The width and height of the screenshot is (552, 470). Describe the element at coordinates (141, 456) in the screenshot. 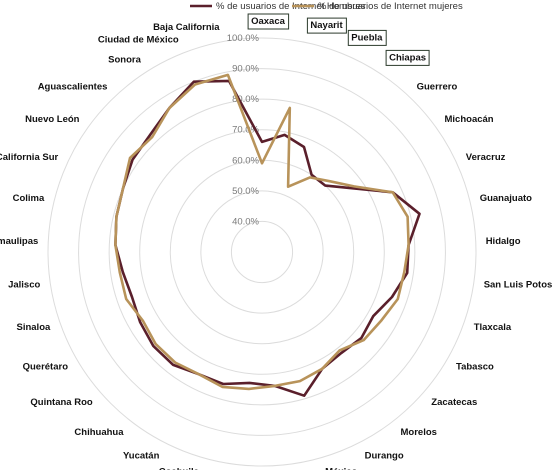

I see `category-label: Yucatán` at that location.